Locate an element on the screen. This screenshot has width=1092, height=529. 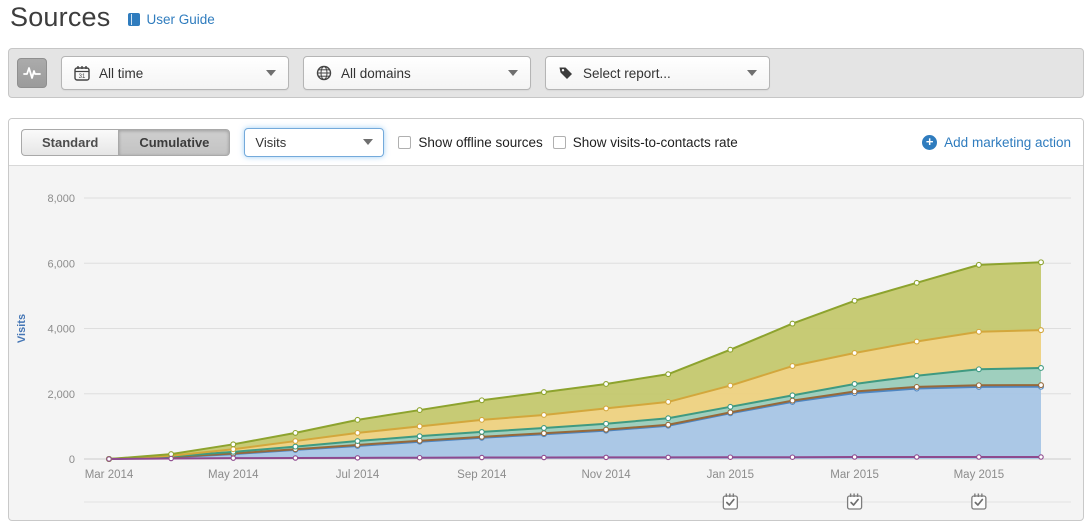
tab-standard: Standard is located at coordinates (70, 142).